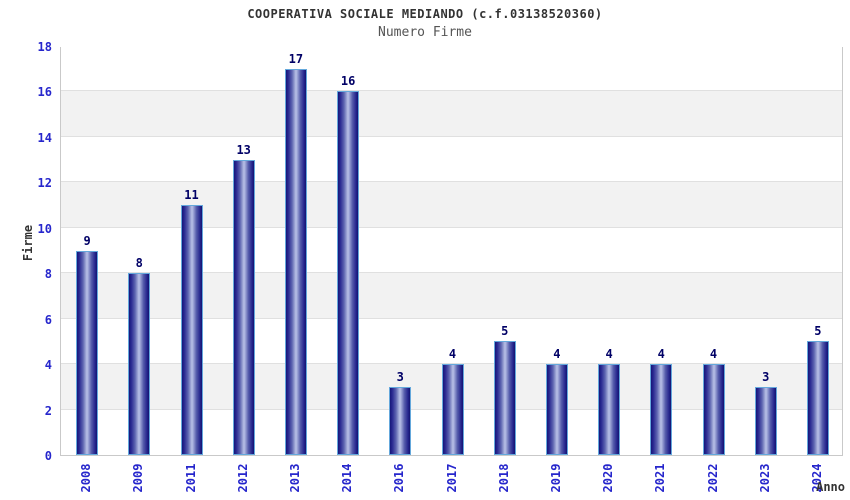  Describe the element at coordinates (48, 365) in the screenshot. I see `y-tick-label: 4` at that location.